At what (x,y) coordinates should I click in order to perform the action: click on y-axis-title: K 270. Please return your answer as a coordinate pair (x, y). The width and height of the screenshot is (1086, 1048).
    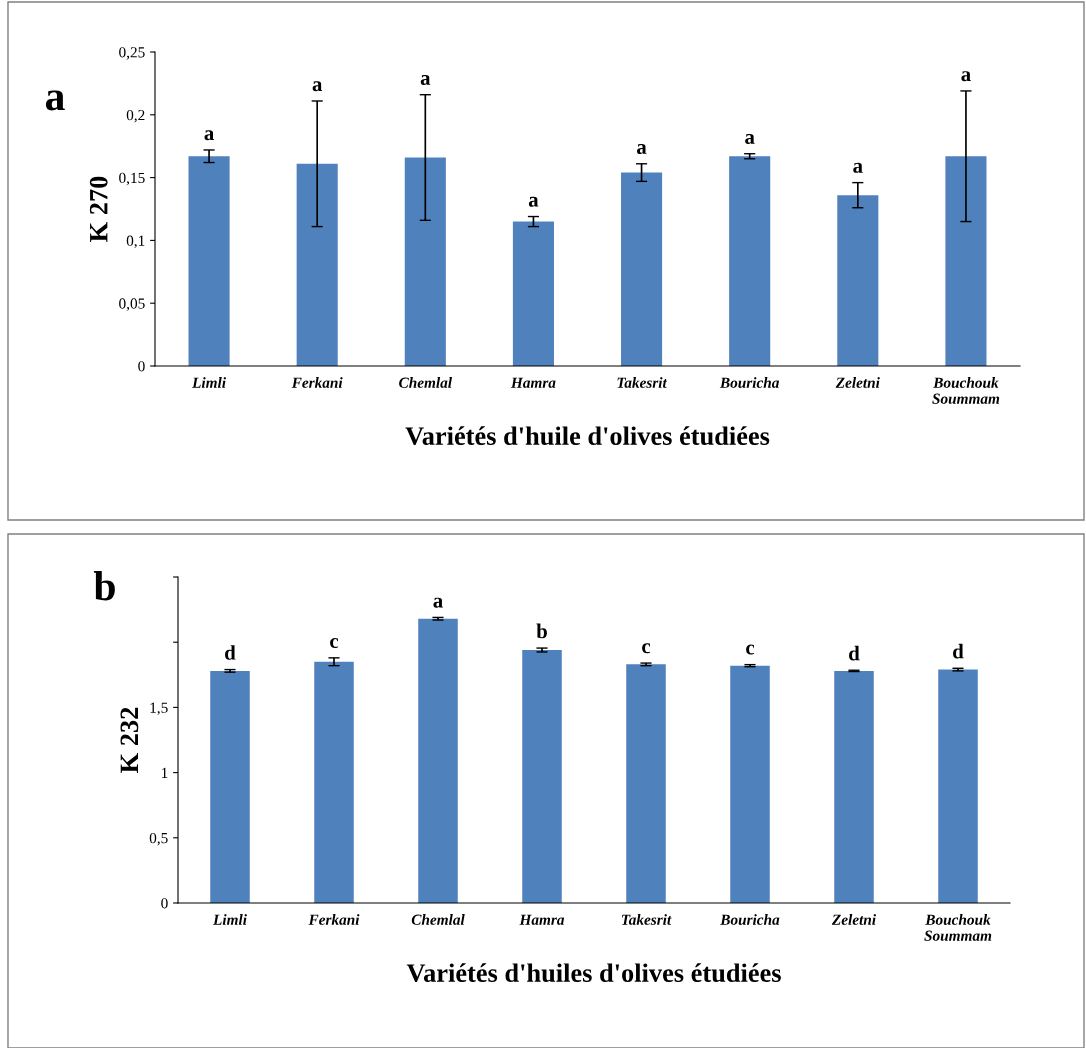
    Looking at the image, I should click on (98, 209).